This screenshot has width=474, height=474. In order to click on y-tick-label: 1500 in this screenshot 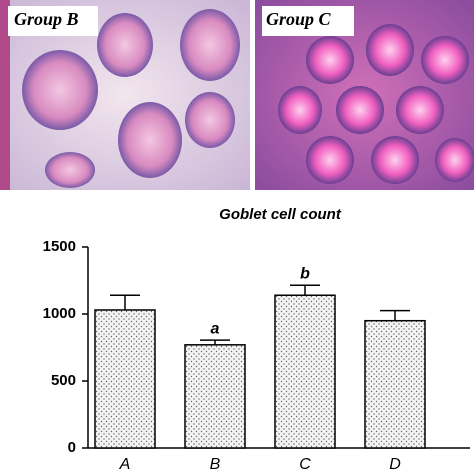, I will do `click(59, 246)`.